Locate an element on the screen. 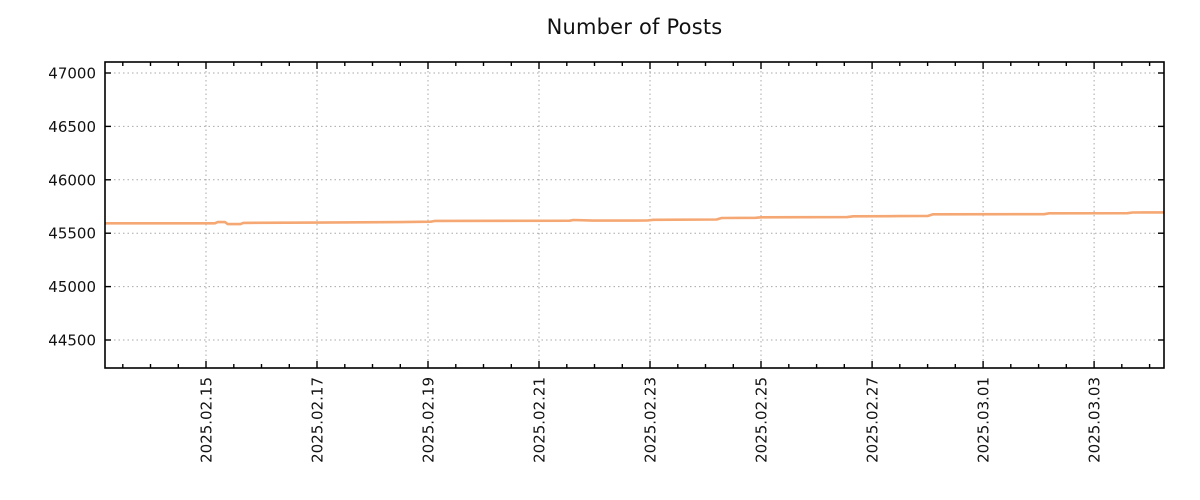 The width and height of the screenshot is (1200, 500). x-tick-label: 2025.02.17 is located at coordinates (318, 420).